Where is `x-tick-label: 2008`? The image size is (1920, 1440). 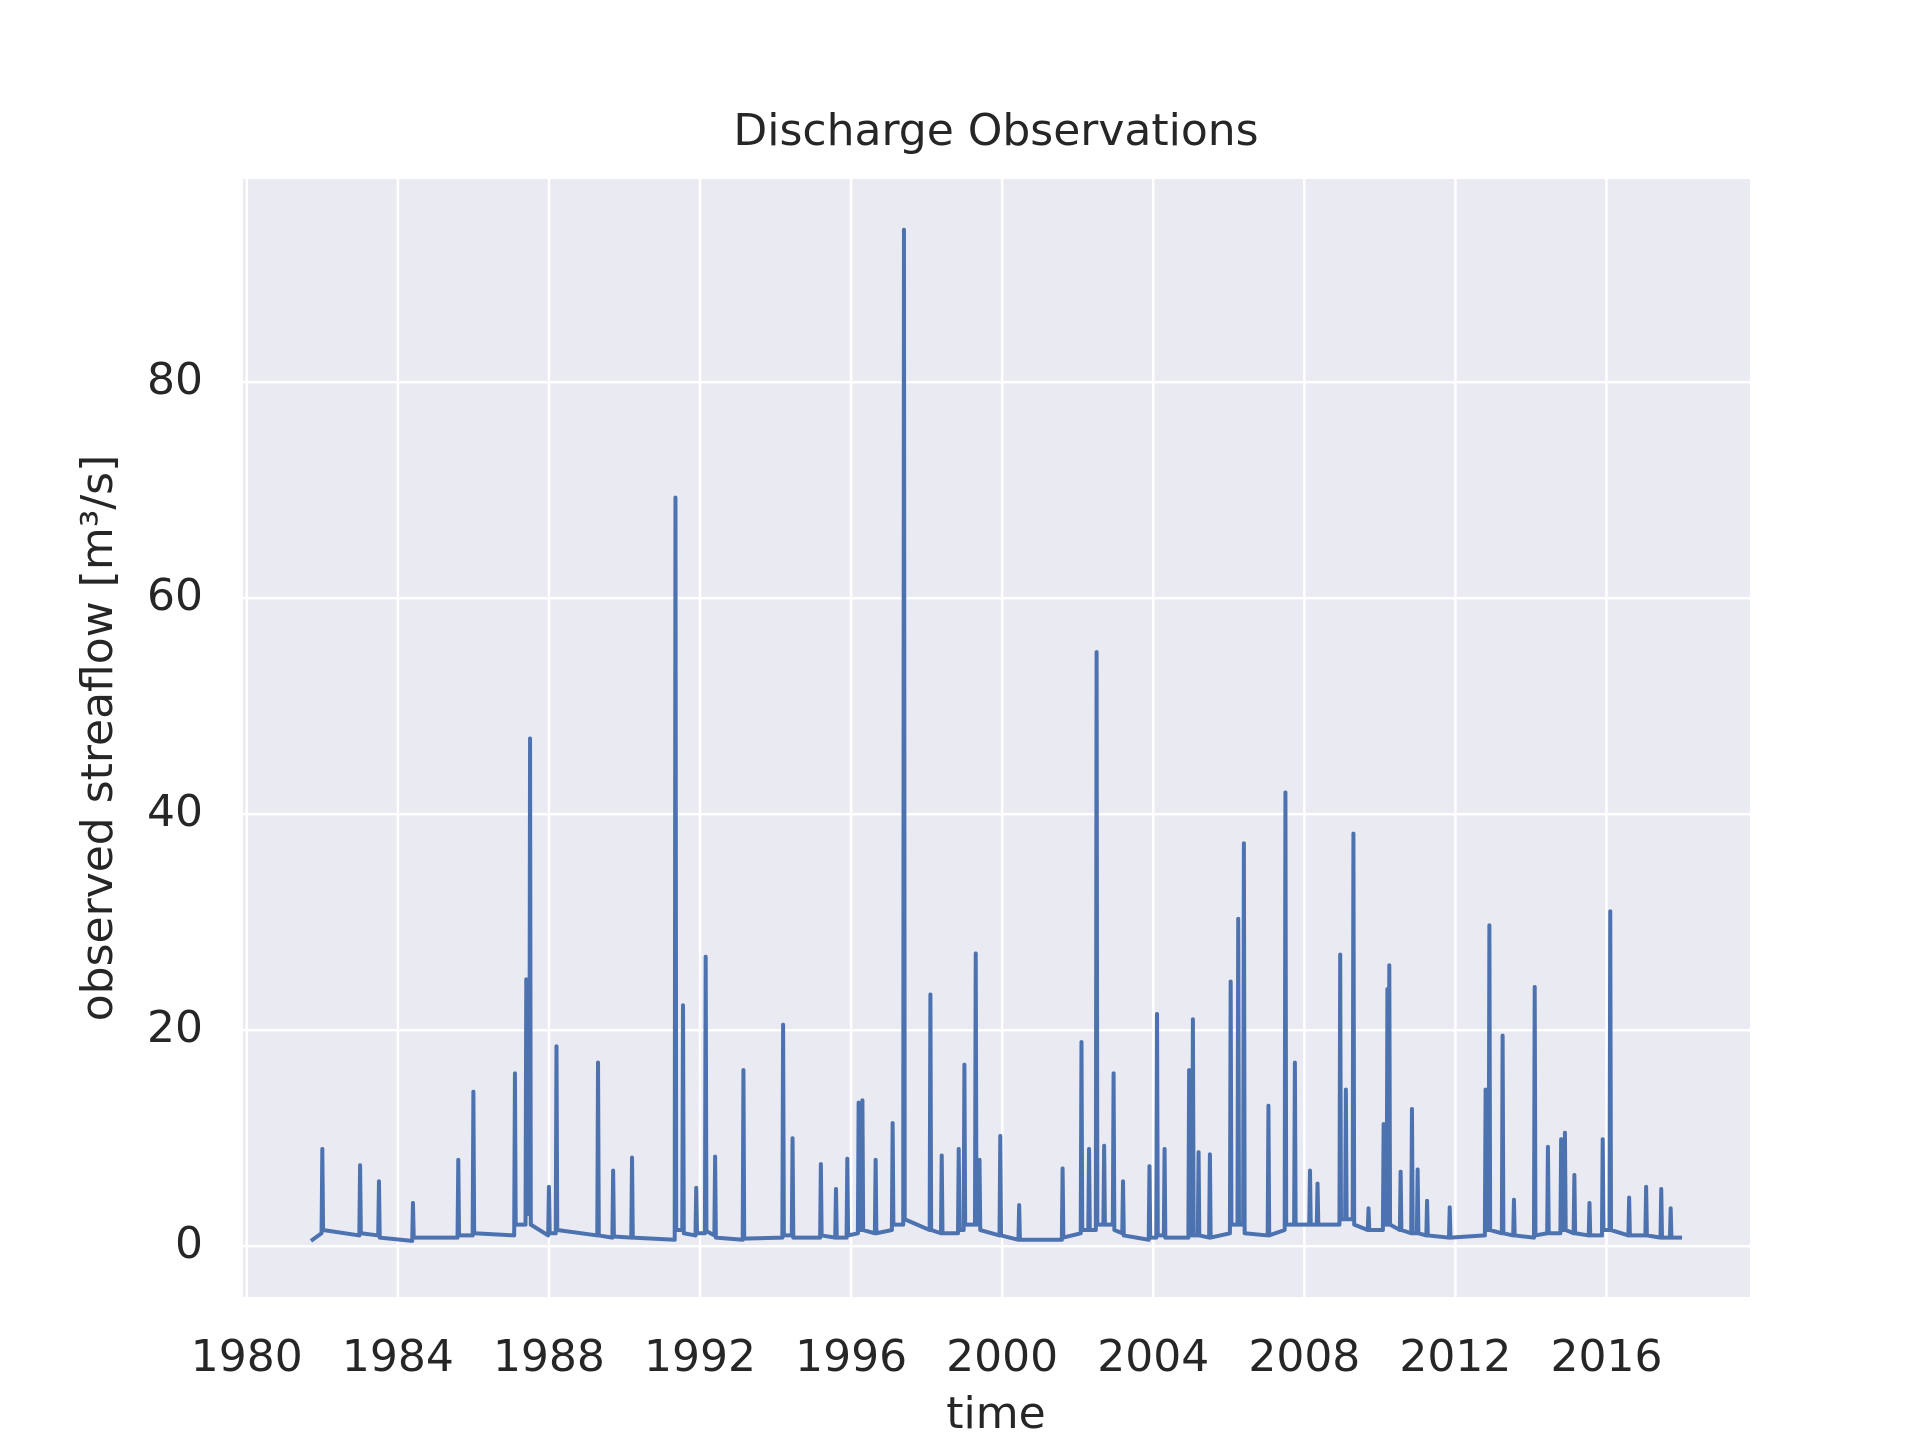 x-tick-label: 2008 is located at coordinates (1304, 1356).